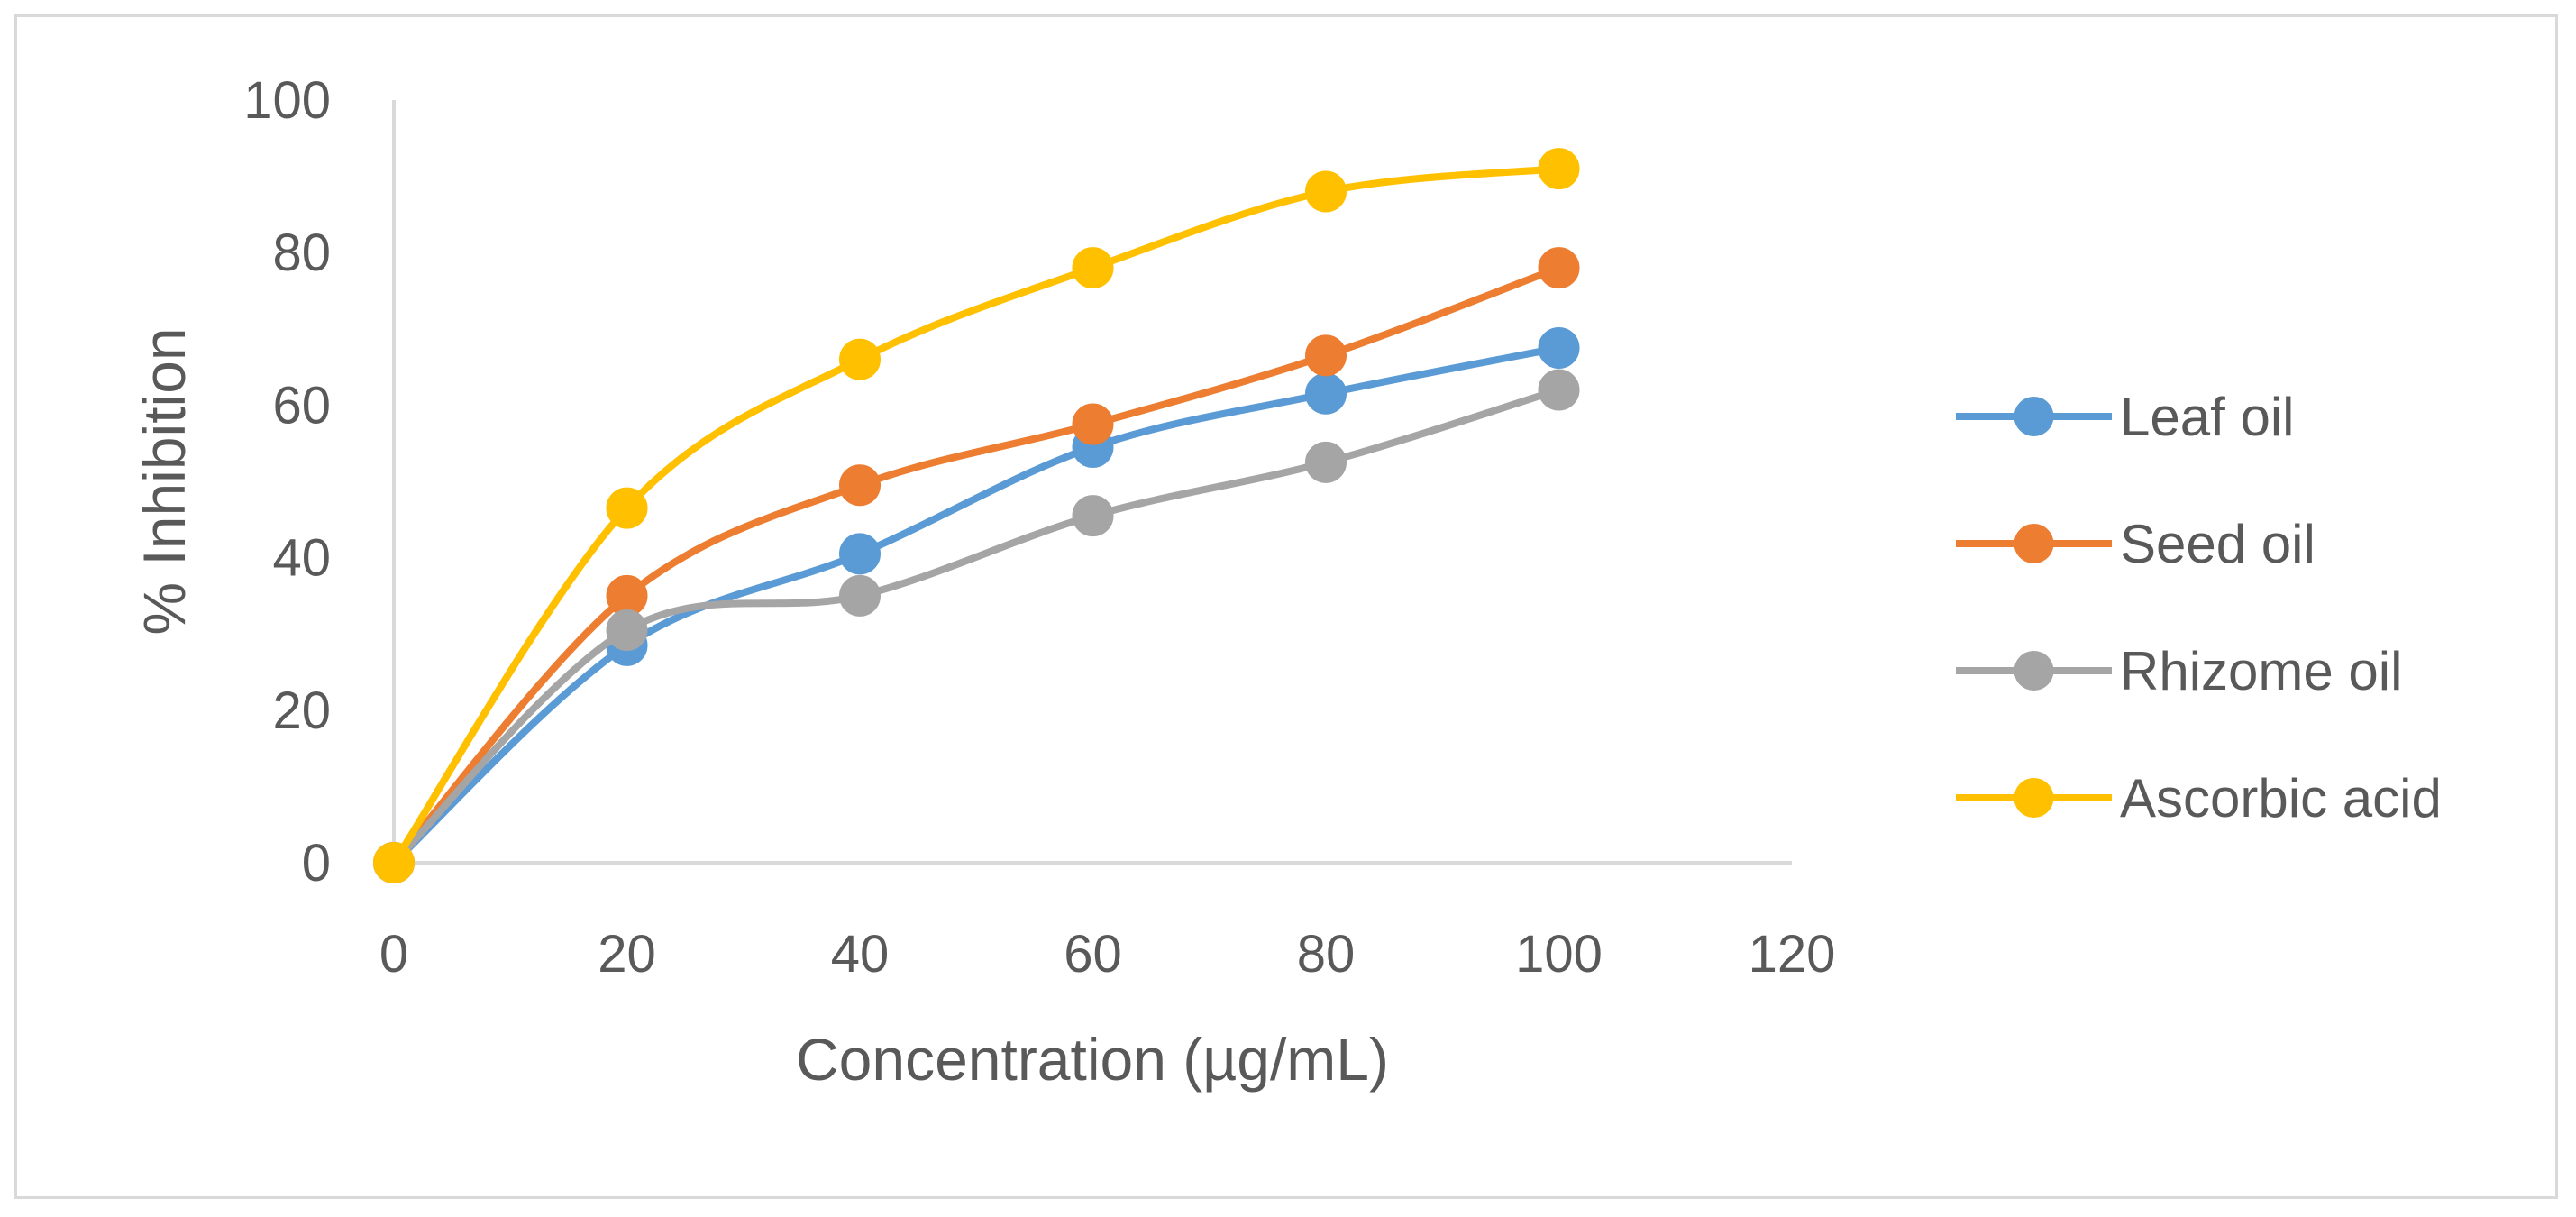  Describe the element at coordinates (2218, 544) in the screenshot. I see `legend-label: Seed oil` at that location.